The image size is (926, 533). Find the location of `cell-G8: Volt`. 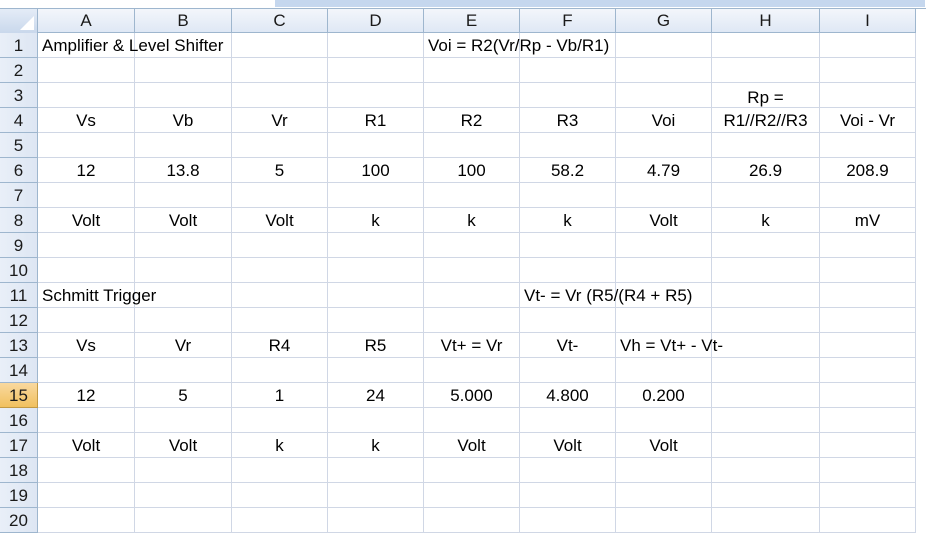

cell-G8: Volt is located at coordinates (664, 220).